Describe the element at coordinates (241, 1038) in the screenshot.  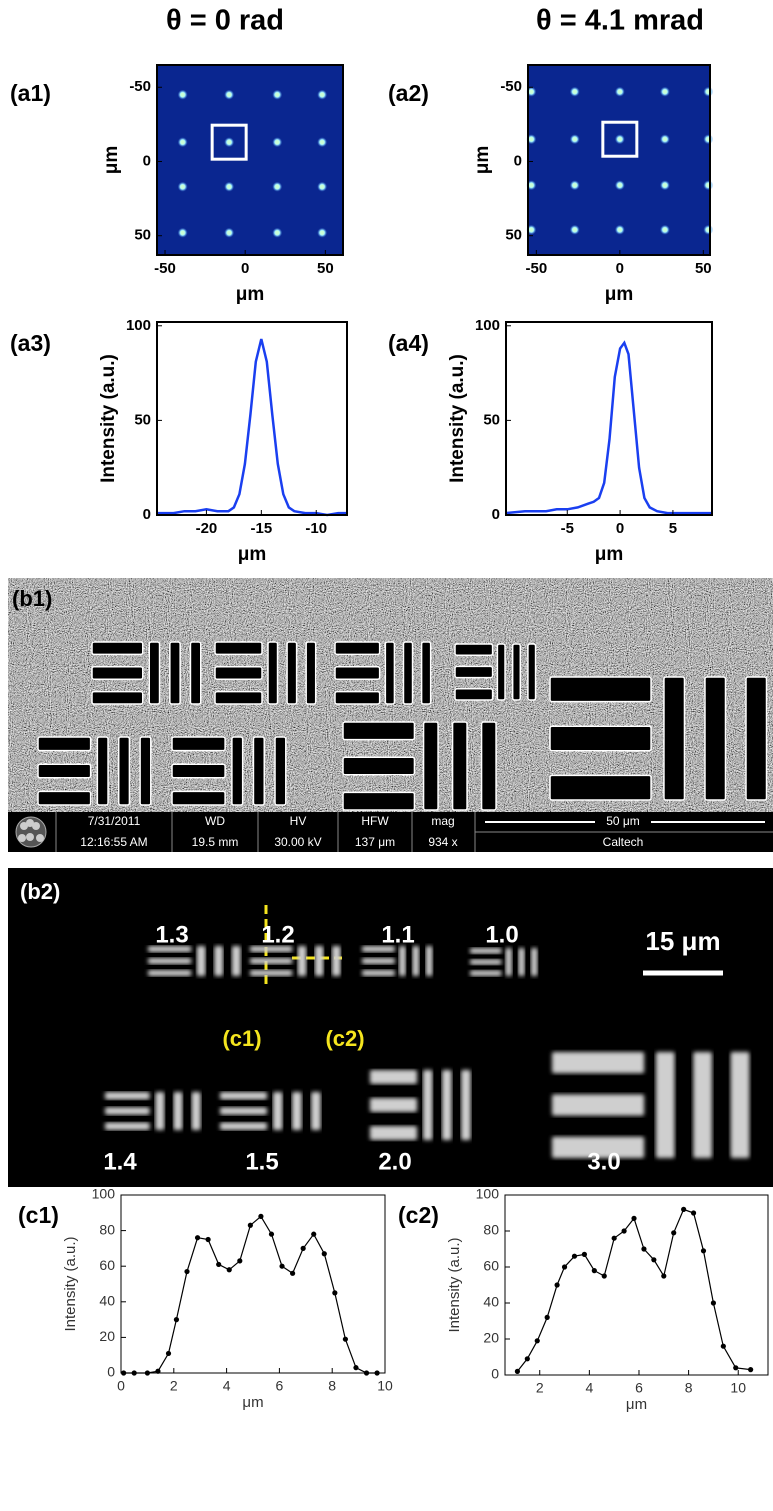
I see `line-label: (c1)` at that location.